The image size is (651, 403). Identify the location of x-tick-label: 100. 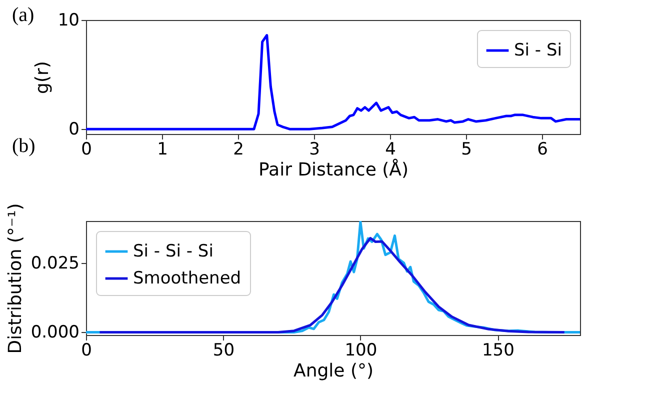
(361, 350).